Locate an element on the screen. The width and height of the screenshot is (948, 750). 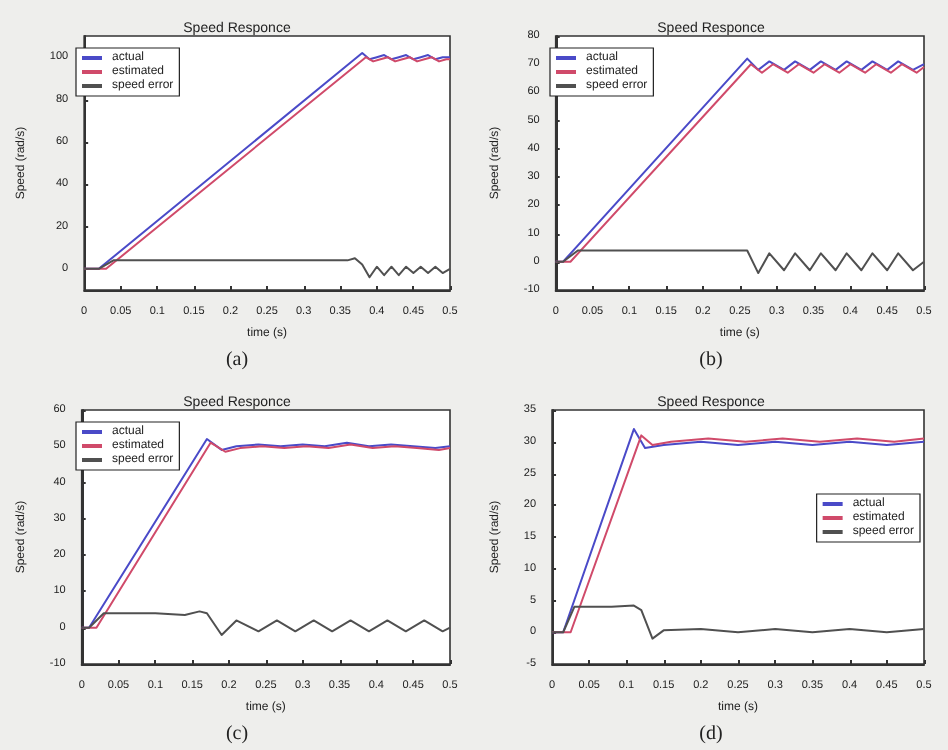
text: (d) is located at coordinates (711, 734).